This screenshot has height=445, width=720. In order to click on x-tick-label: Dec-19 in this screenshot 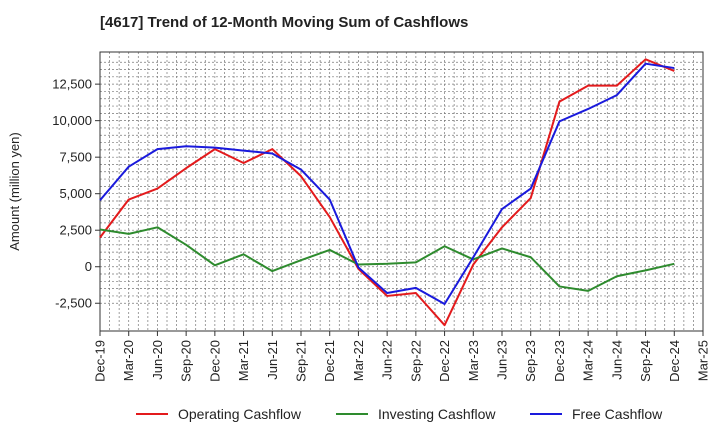, I will do `click(100, 361)`.